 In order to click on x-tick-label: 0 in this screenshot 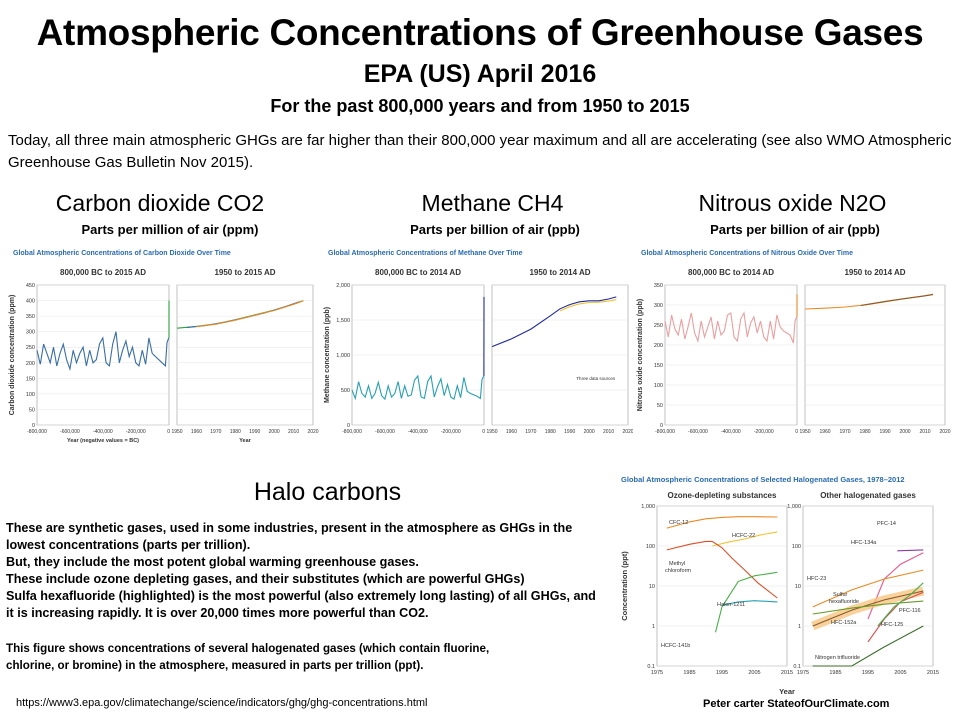, I will do `click(168, 432)`.